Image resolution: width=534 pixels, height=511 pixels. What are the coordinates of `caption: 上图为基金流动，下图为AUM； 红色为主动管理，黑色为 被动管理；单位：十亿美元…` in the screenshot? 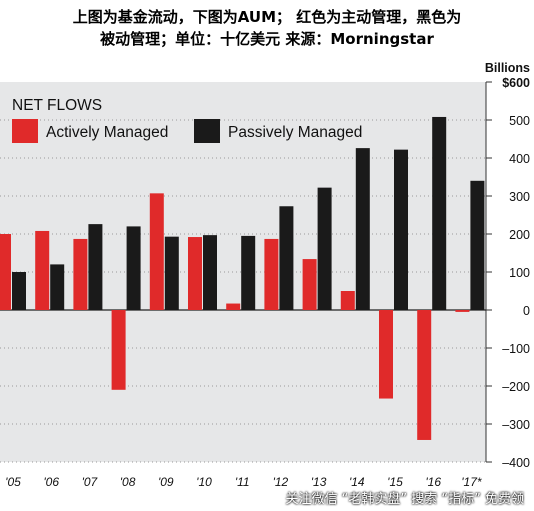 It's located at (267, 28).